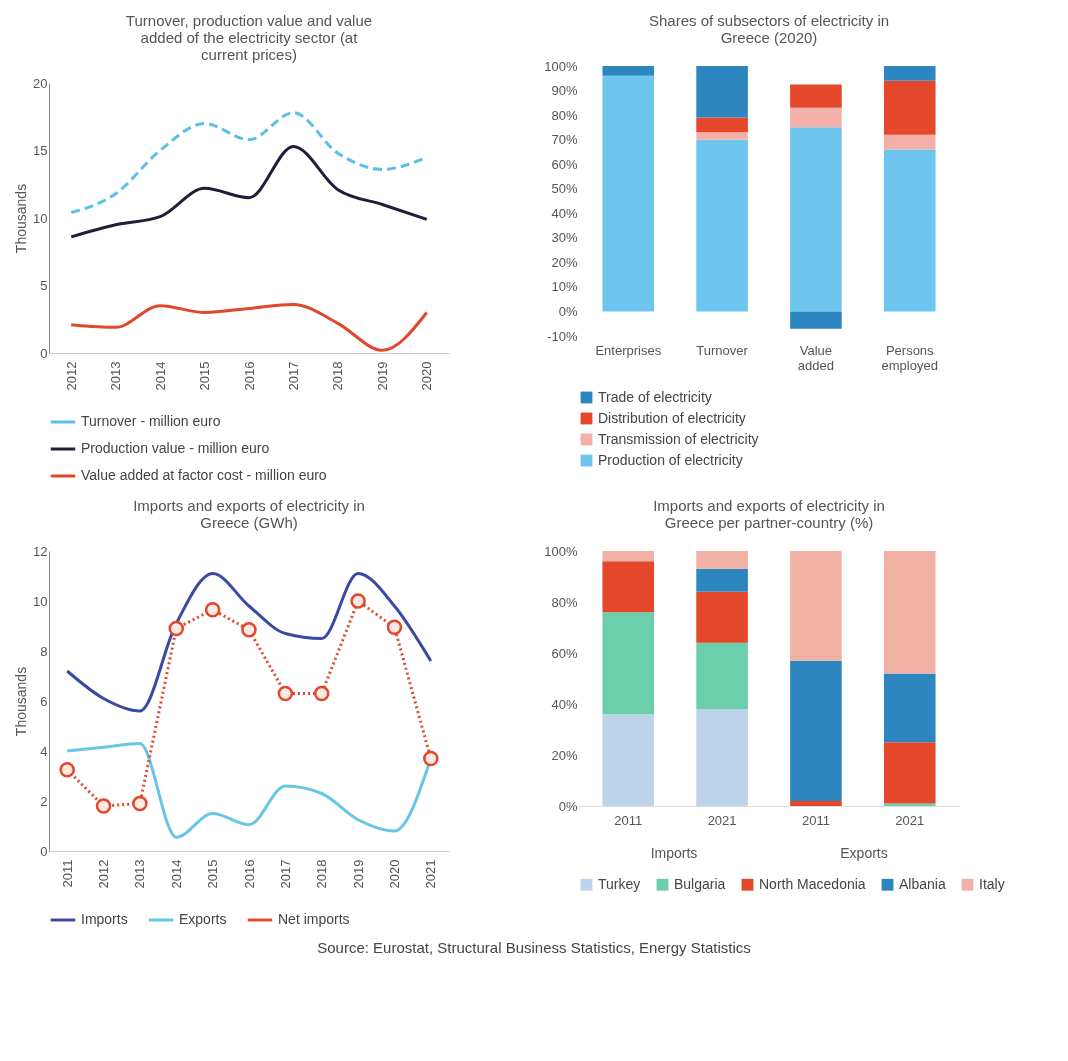 The image size is (1068, 1061). Describe the element at coordinates (722, 350) in the screenshot. I see `x-tick-label: Turnover` at that location.